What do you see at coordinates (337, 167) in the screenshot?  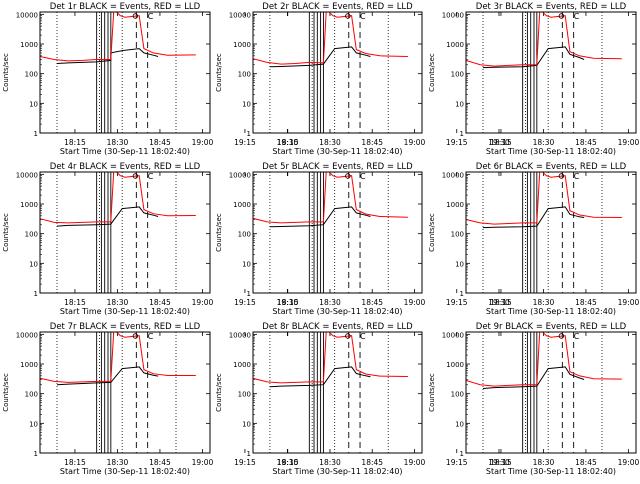 I see `panel-title: Det 5r BLACK = Events, RED = LLD` at bounding box center [337, 167].